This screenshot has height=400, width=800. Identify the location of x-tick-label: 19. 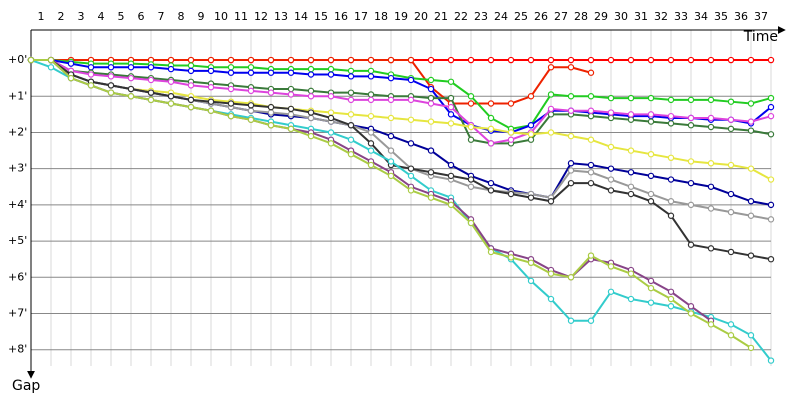
(401, 16).